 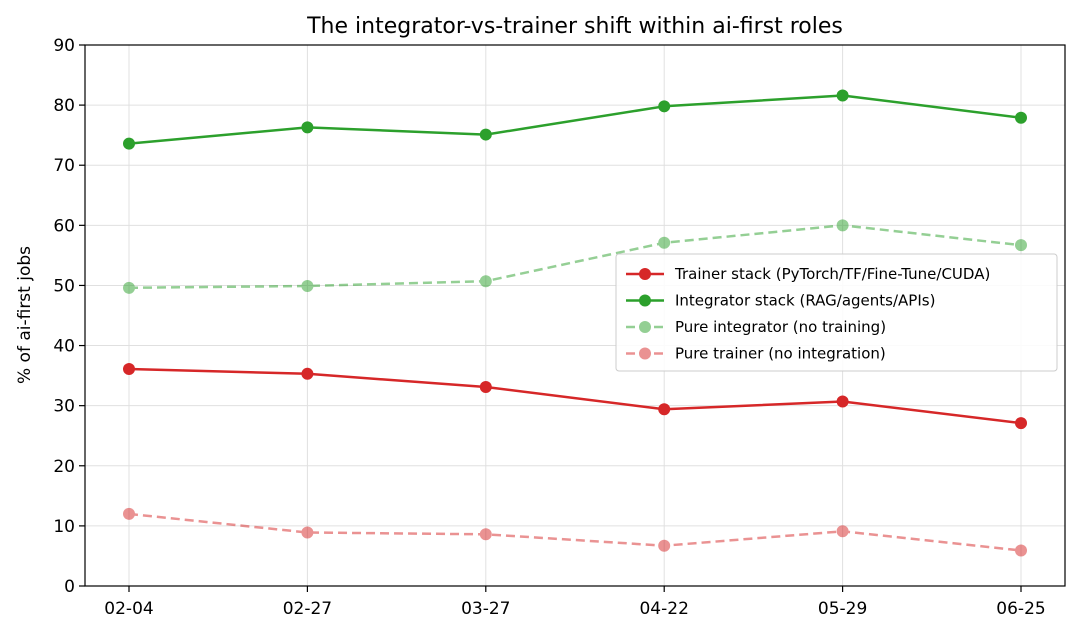 What do you see at coordinates (1020, 609) in the screenshot?
I see `x-tick-label: 06-25` at bounding box center [1020, 609].